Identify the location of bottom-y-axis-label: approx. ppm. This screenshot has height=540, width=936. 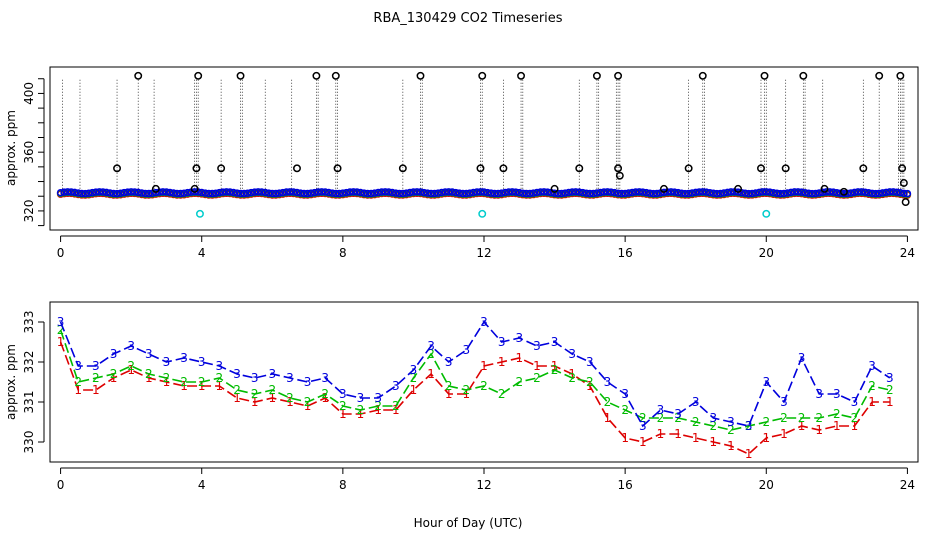
(11, 382).